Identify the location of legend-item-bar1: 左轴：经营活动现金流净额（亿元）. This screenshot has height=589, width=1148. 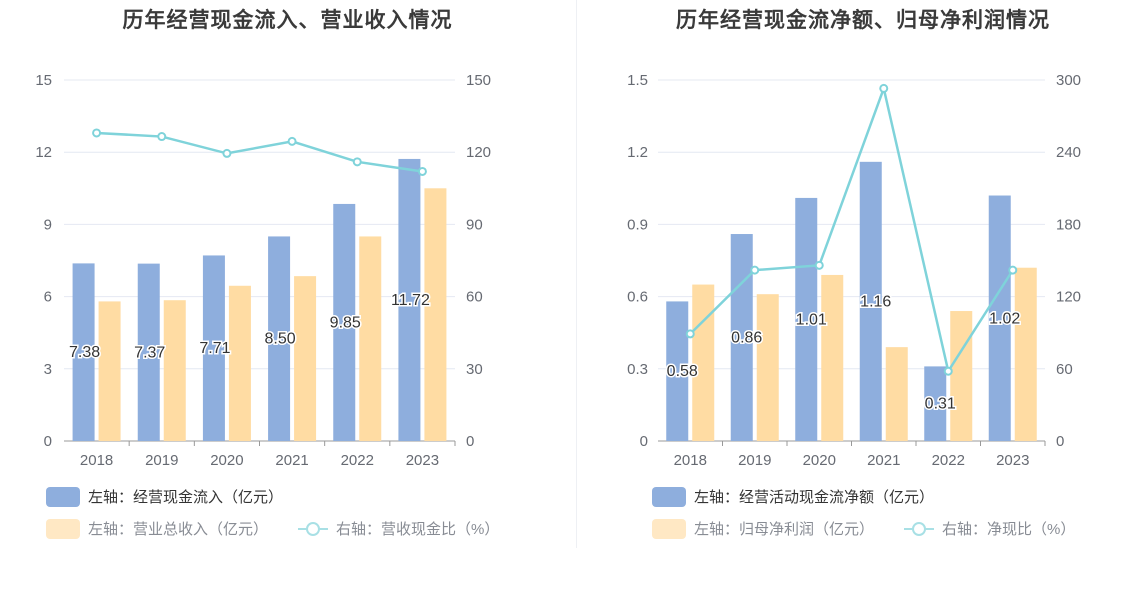
(793, 496).